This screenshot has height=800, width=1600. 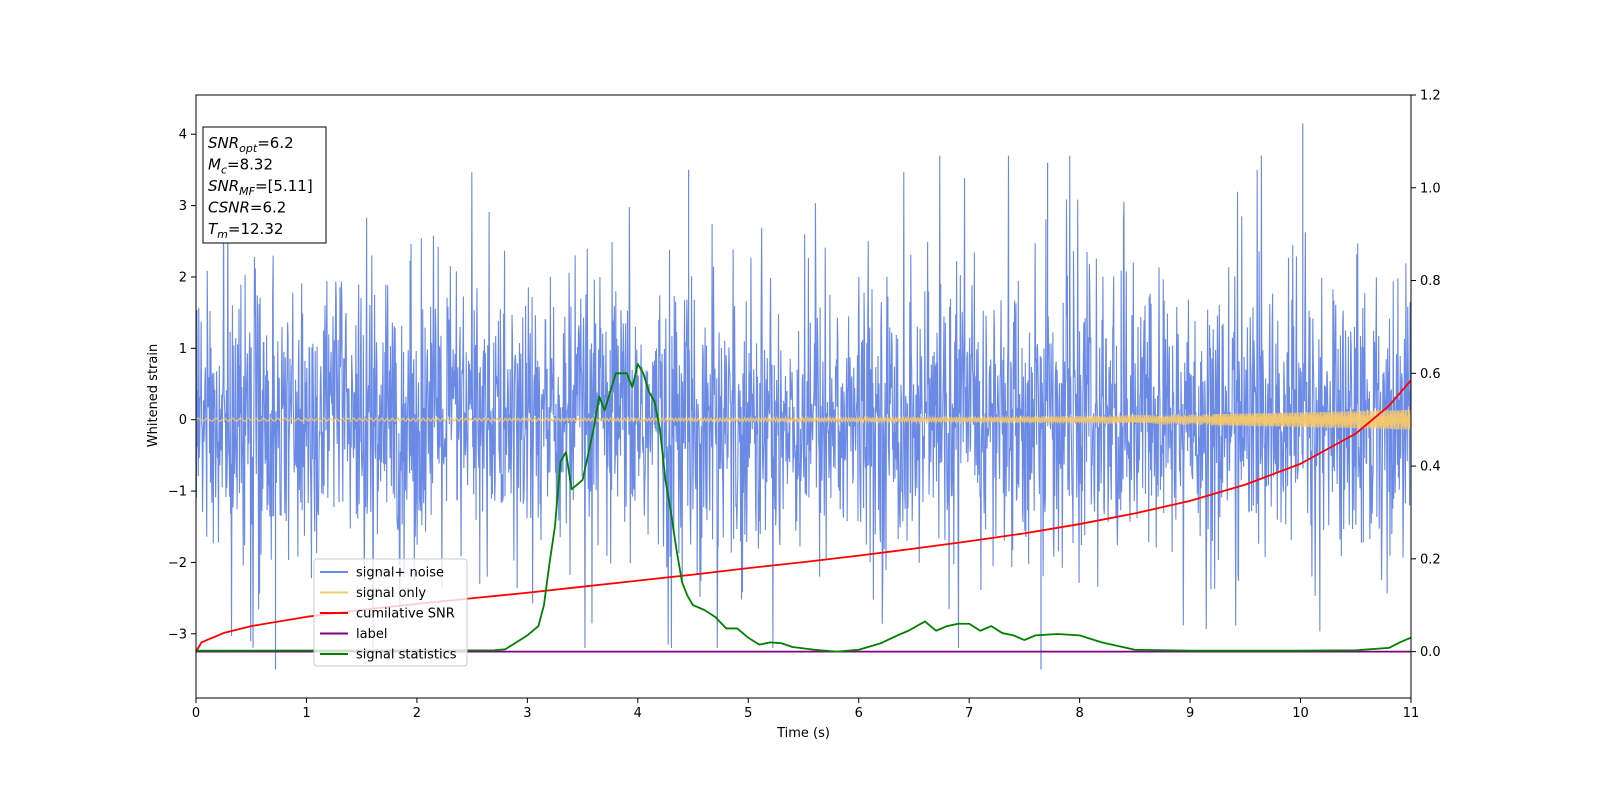 I want to click on y-right-tick-label: 0.4, so click(x=1430, y=467).